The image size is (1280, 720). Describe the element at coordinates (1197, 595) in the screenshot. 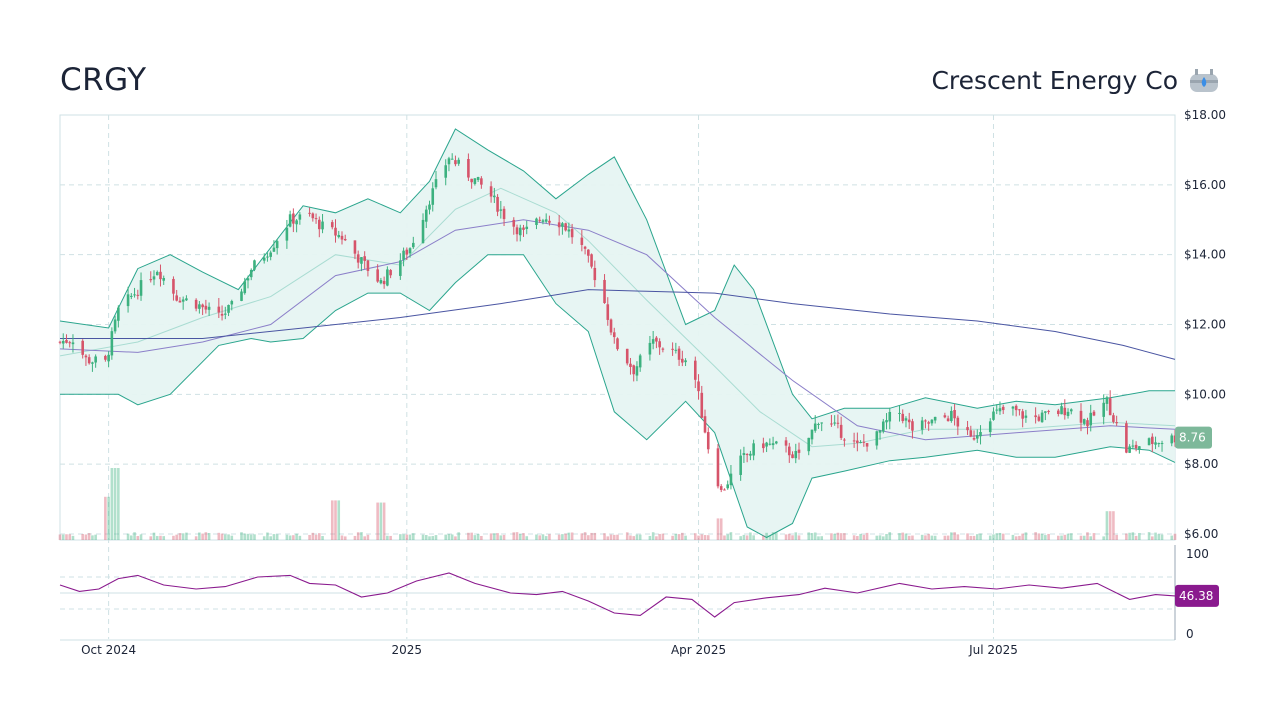

I see `rsi-last-badge: 46.38` at that location.